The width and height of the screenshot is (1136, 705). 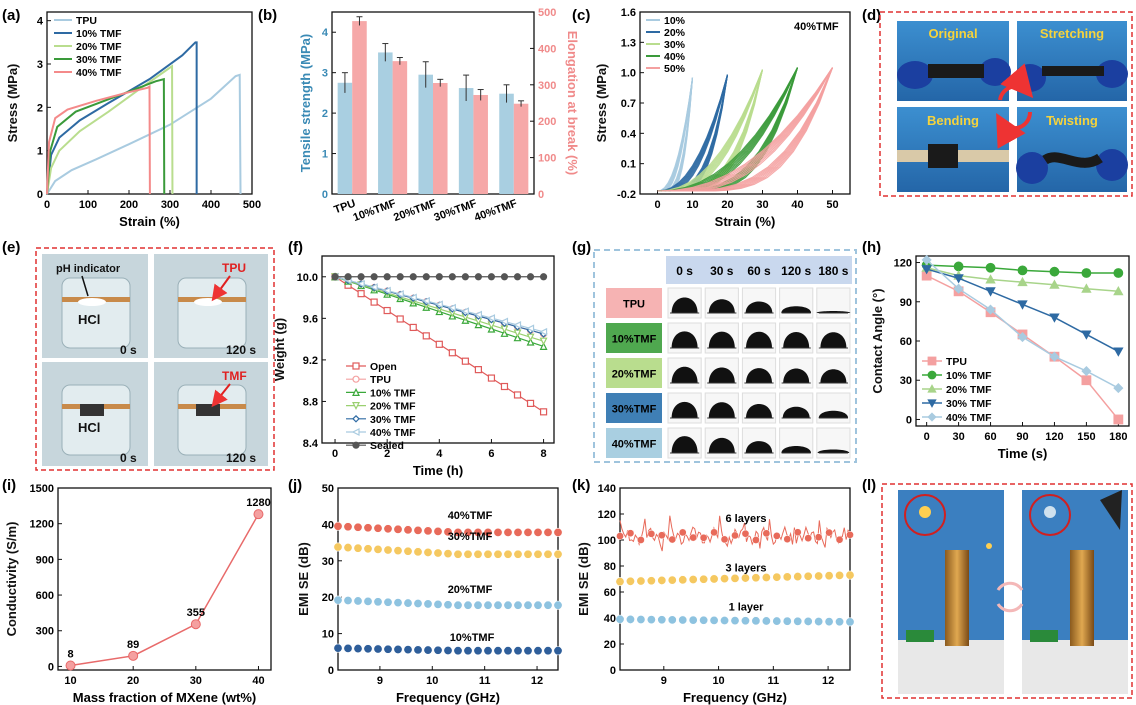 What do you see at coordinates (1050, 512) in the screenshot?
I see `led-off-icon` at bounding box center [1050, 512].